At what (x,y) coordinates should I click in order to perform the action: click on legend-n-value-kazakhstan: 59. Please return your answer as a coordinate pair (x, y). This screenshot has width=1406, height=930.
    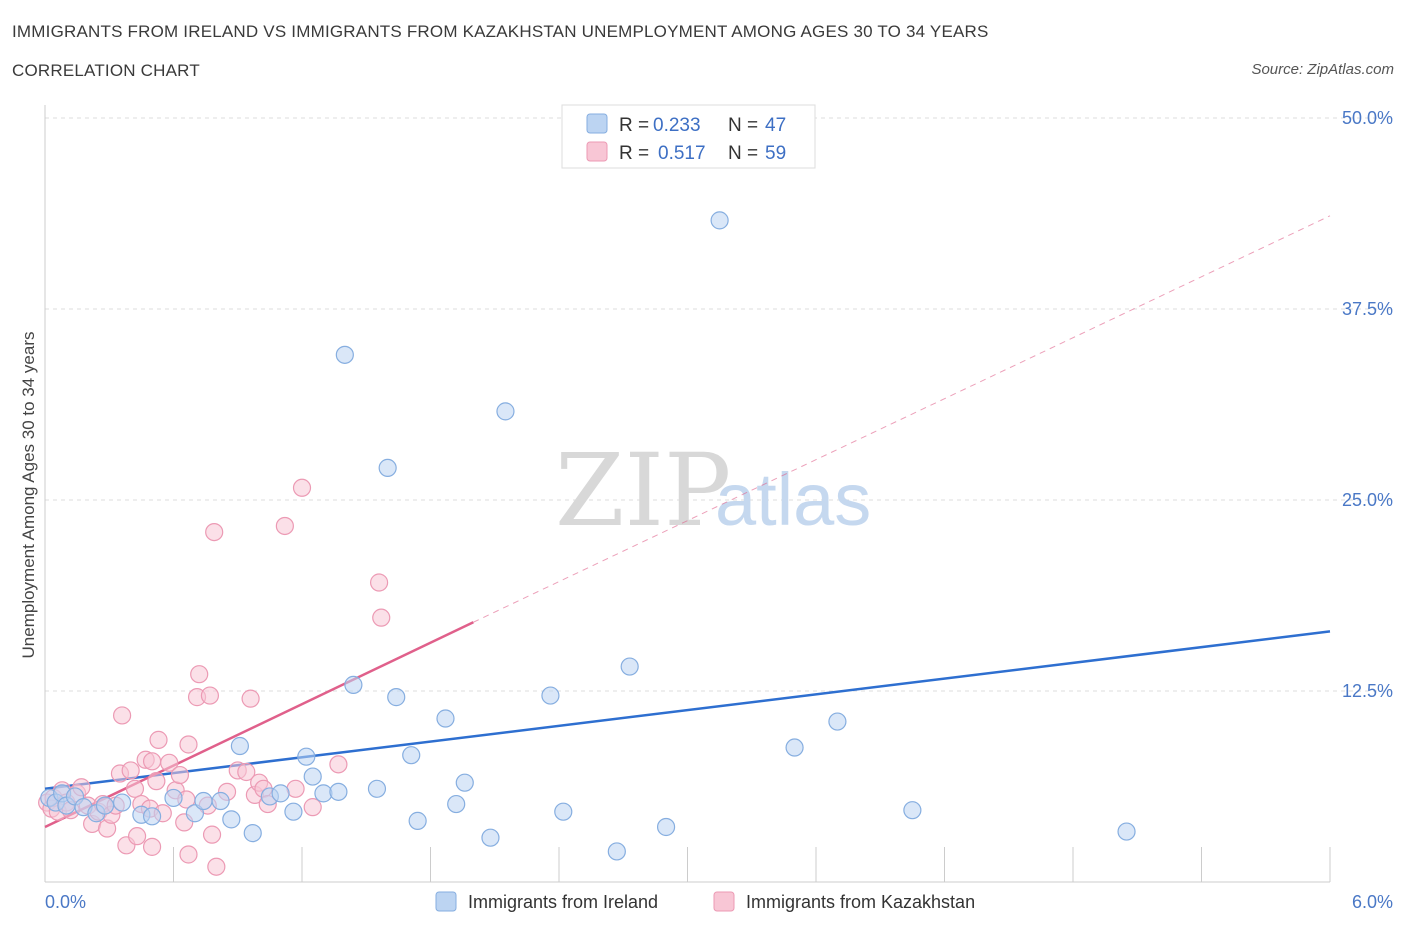
    Looking at the image, I should click on (775, 153).